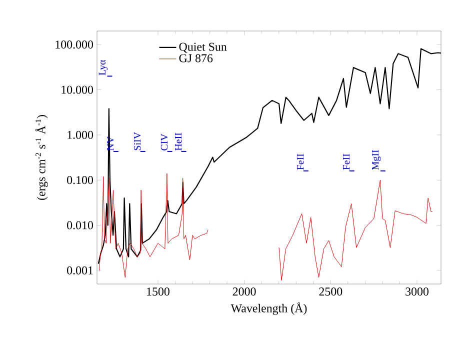 Image resolution: width=470 pixels, height=346 pixels. What do you see at coordinates (103, 68) in the screenshot?
I see `annotation: Lyα` at bounding box center [103, 68].